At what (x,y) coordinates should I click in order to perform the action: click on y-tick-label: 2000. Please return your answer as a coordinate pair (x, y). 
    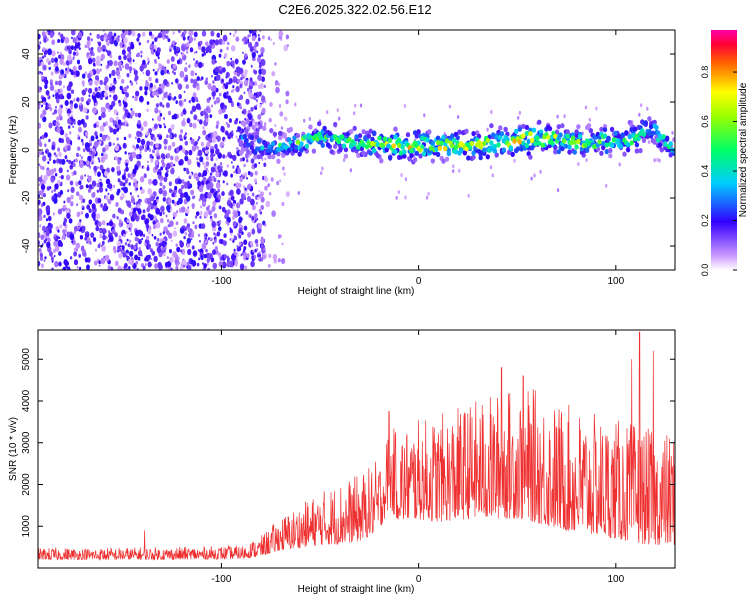
    Looking at the image, I should click on (26, 484).